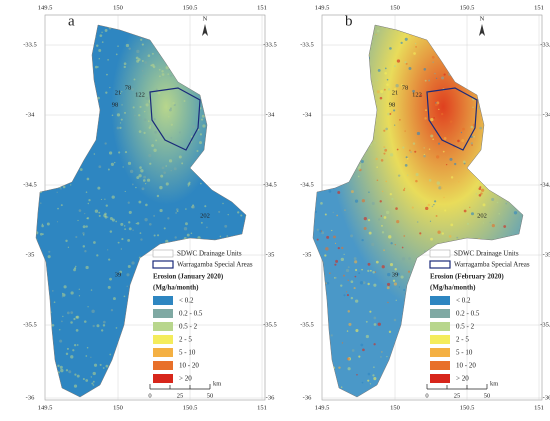 The width and height of the screenshot is (550, 421). Describe the element at coordinates (140, 94) in the screenshot. I see `unit-label: 122` at that location.